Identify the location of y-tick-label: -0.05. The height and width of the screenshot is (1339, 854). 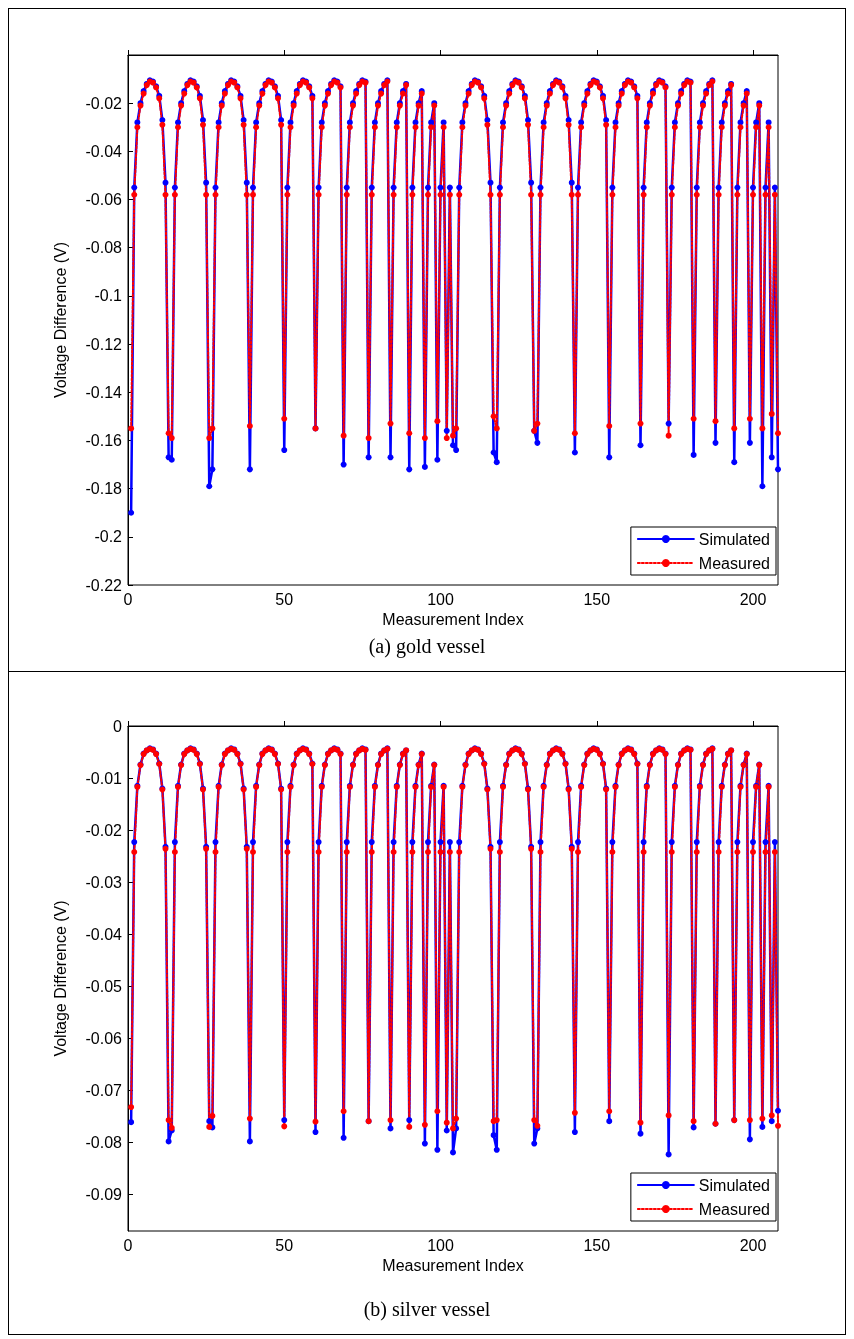
(104, 986).